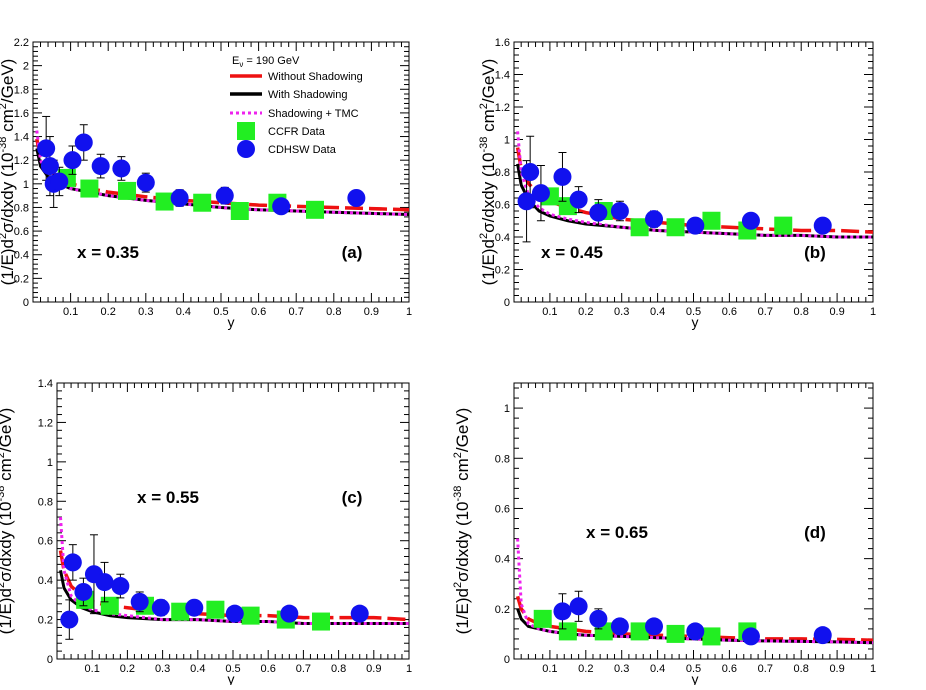 The width and height of the screenshot is (926, 690). What do you see at coordinates (694, 591) in the screenshot?
I see `curve-shadowing-tmc` at bounding box center [694, 591].